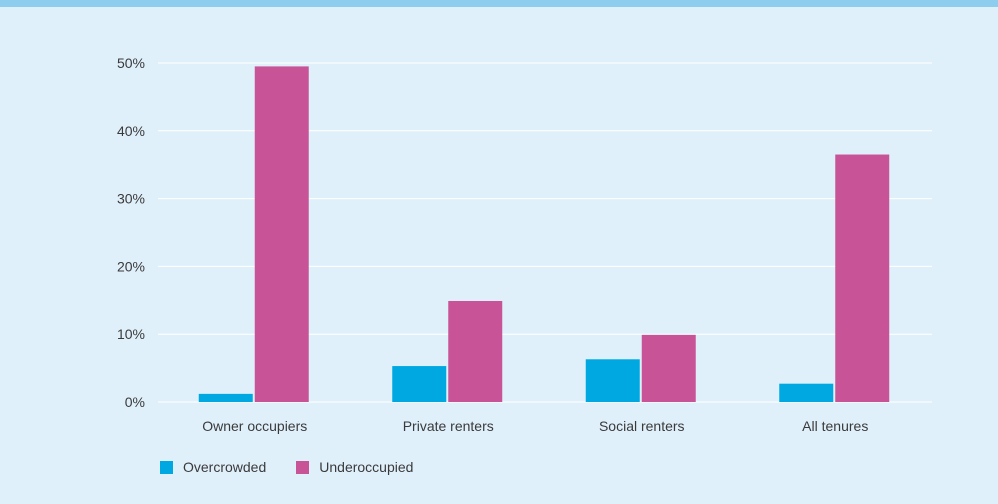 Image resolution: width=998 pixels, height=504 pixels. I want to click on legend-item-overcrowded: Overcrowded, so click(213, 467).